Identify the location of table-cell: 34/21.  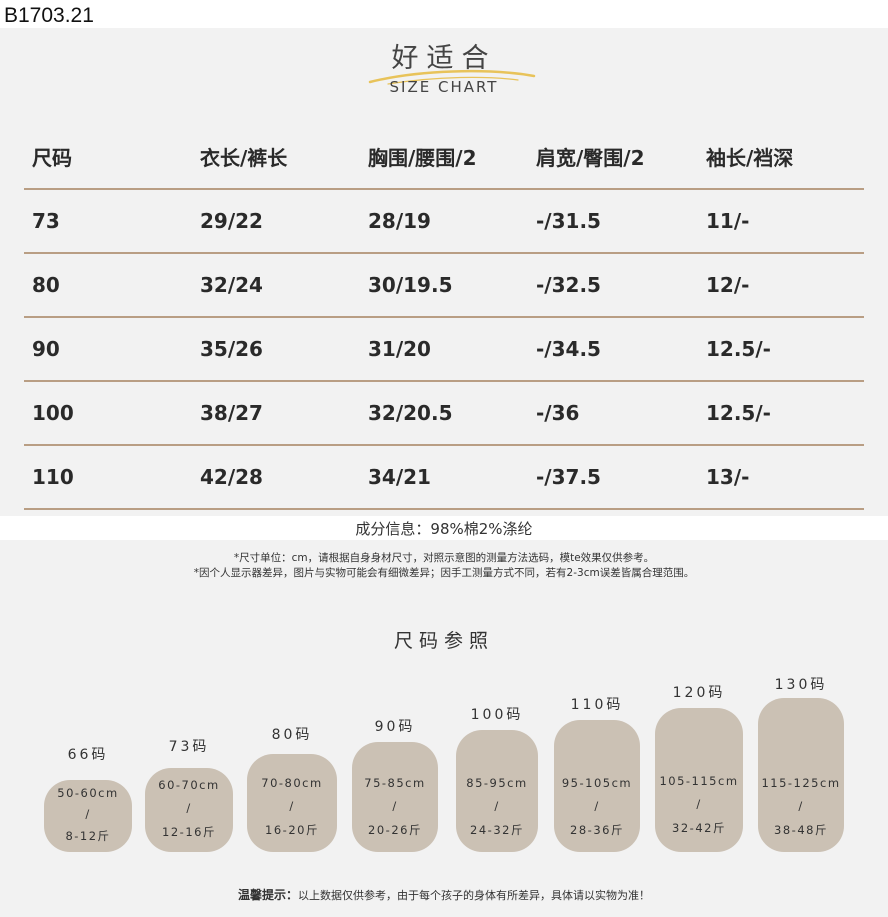
(399, 477).